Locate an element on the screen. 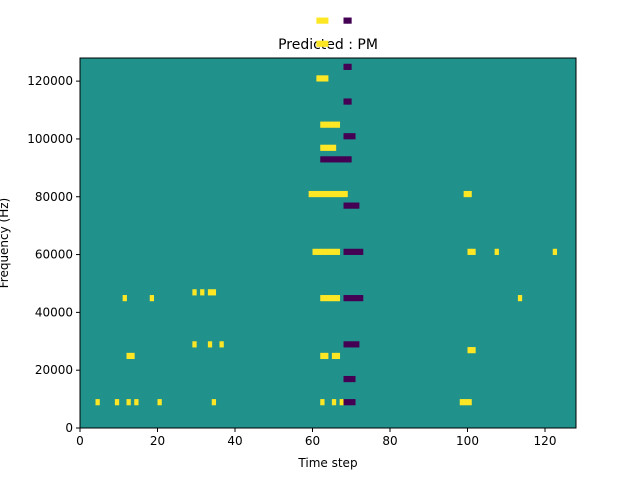 This screenshot has width=640, height=480. x-tick-label: 20 is located at coordinates (157, 441).